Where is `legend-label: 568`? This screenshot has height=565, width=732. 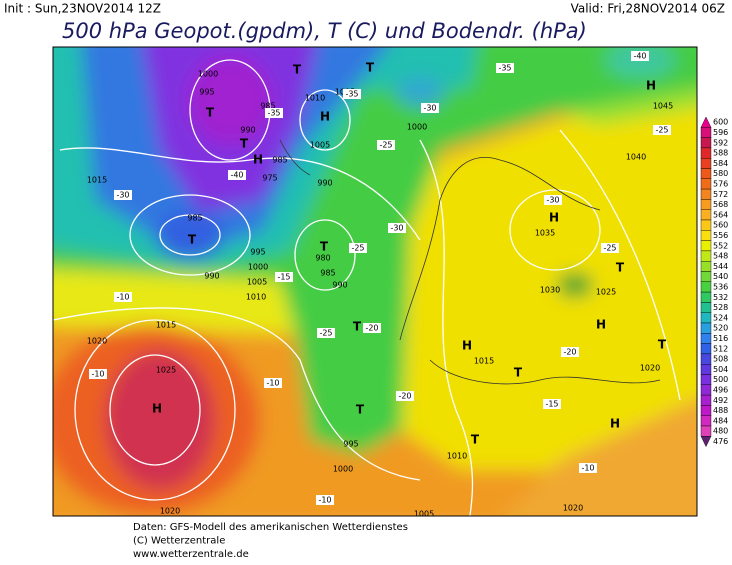
legend-label: 568 is located at coordinates (720, 204).